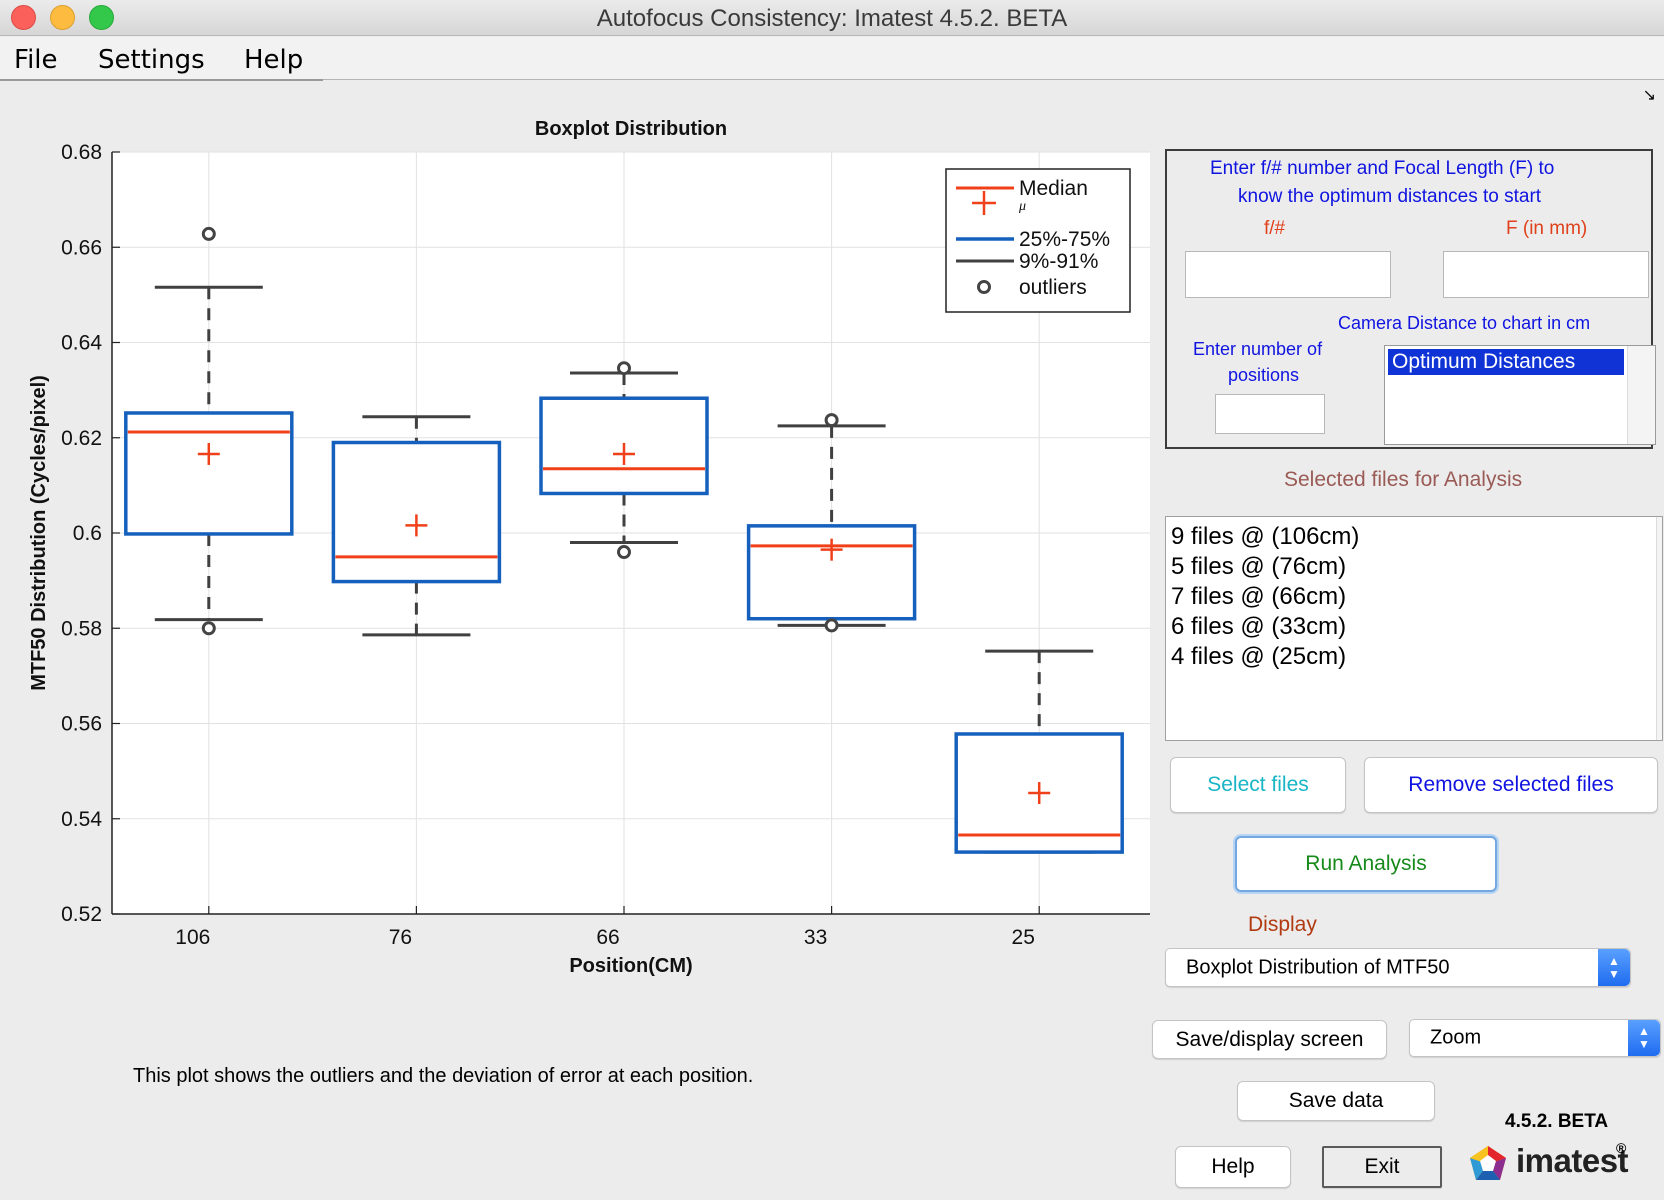  Describe the element at coordinates (1265, 536) in the screenshot. I see `file-list-item: 9 files @ (106cm)` at that location.